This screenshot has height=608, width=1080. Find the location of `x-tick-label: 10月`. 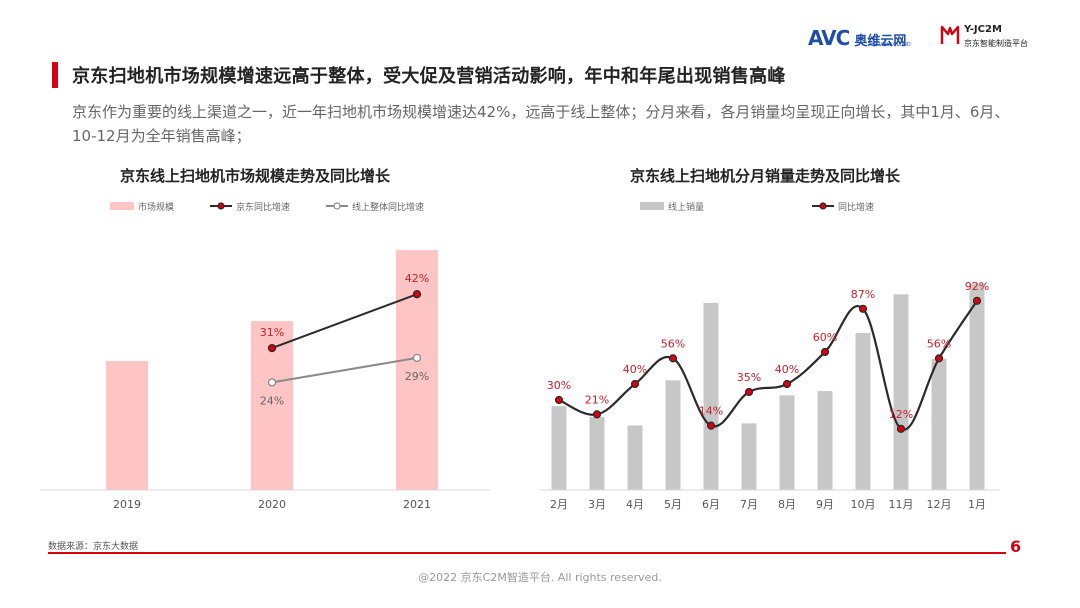

x-tick-label: 10月 is located at coordinates (863, 504).